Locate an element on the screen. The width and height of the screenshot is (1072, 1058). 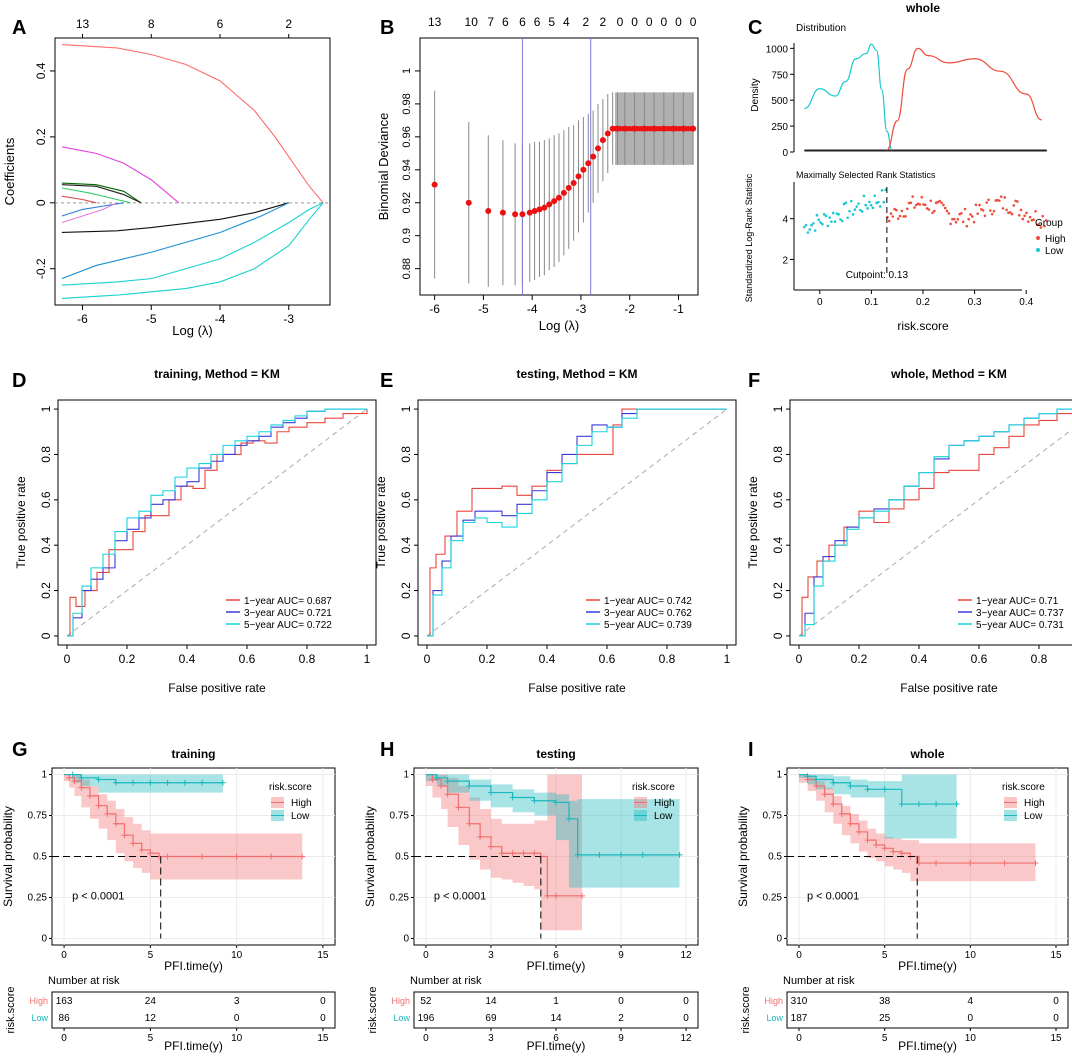
panel-d-curve-5-year is located at coordinates (217, 522).